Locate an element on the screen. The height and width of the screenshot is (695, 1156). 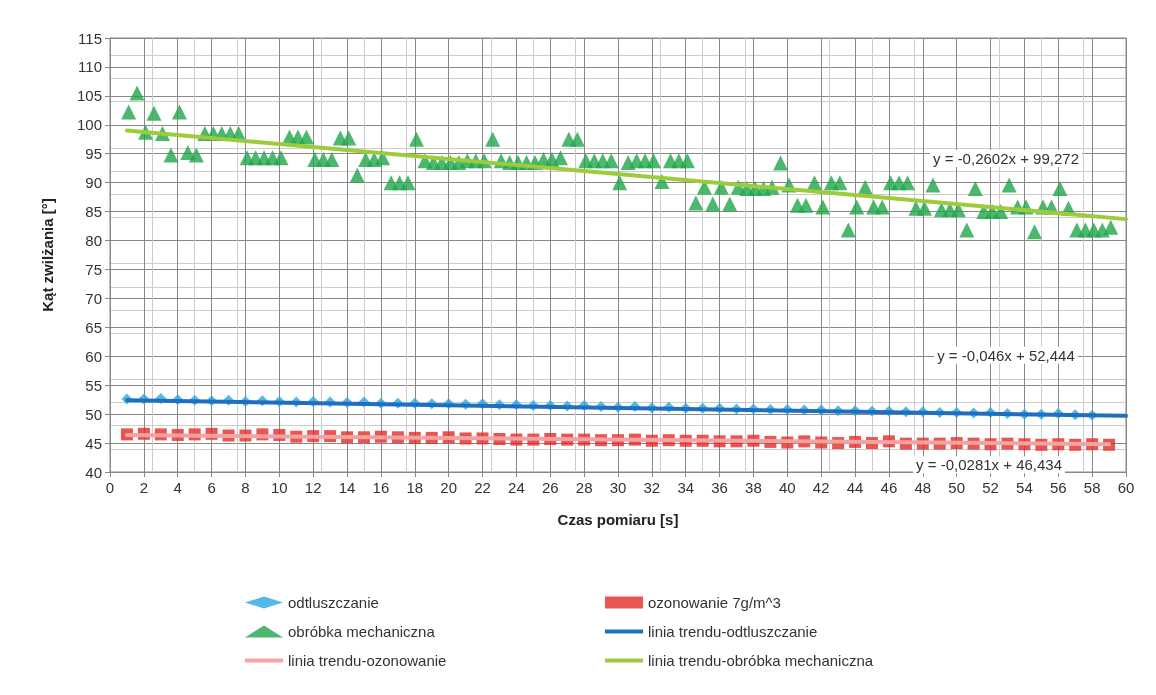
annotation: y = -0,2602x + 99,272 is located at coordinates (1006, 159).